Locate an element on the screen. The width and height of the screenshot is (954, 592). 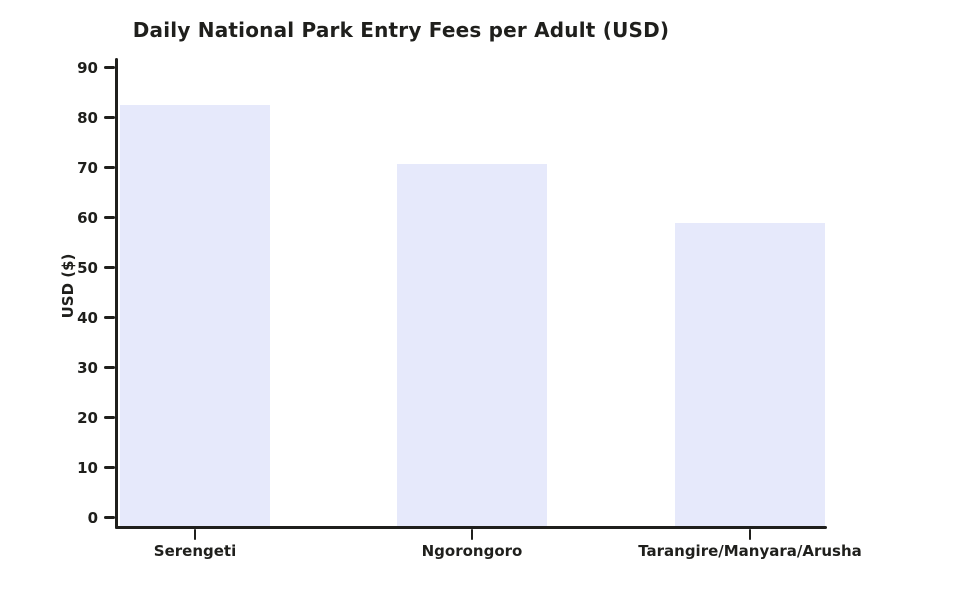
y-tick-label: 70 is located at coordinates (87, 167).